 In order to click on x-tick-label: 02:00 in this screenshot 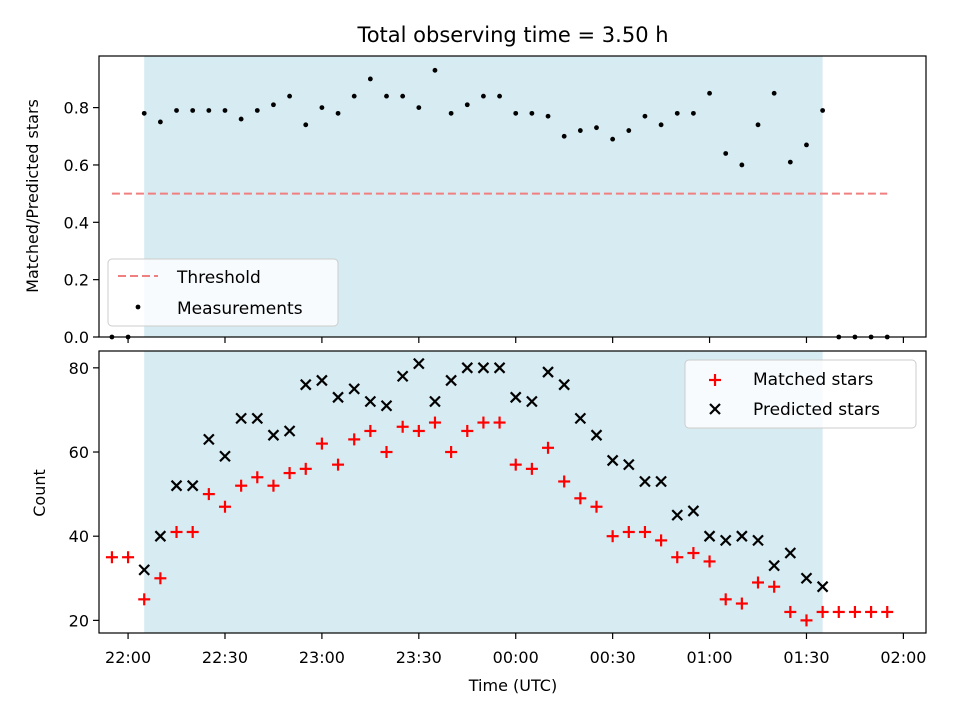, I will do `click(903, 657)`.